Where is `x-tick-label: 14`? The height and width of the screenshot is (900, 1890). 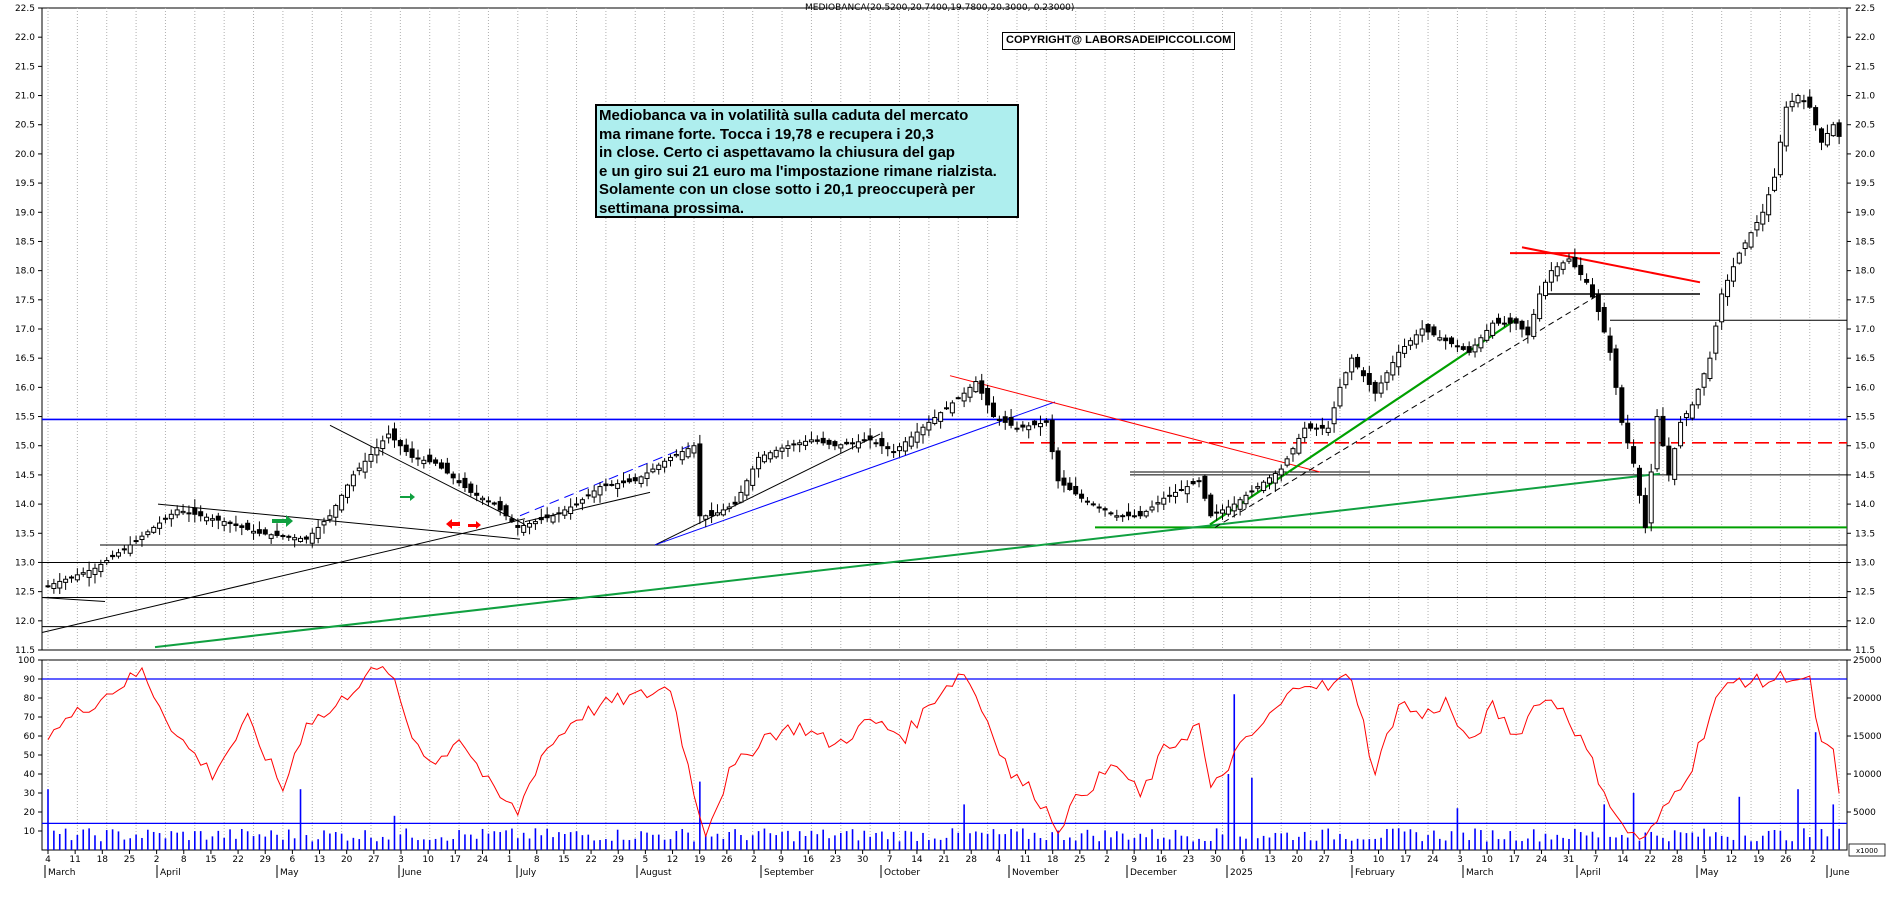
x-tick-label: 14 is located at coordinates (917, 860).